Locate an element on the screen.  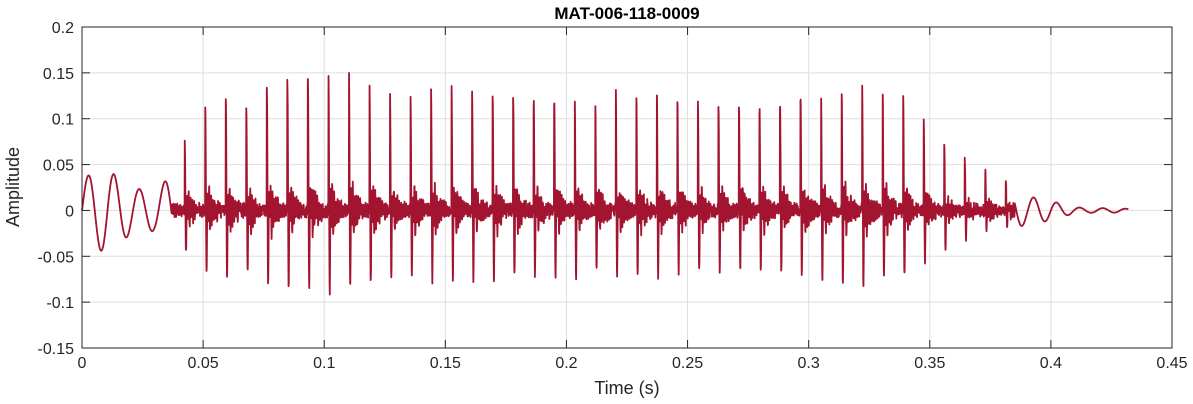
x-tick-labels: 0 0.05 0.1 0.15 0.2 0.25 0.3 0.35 0.4 0.45 is located at coordinates (633, 363).